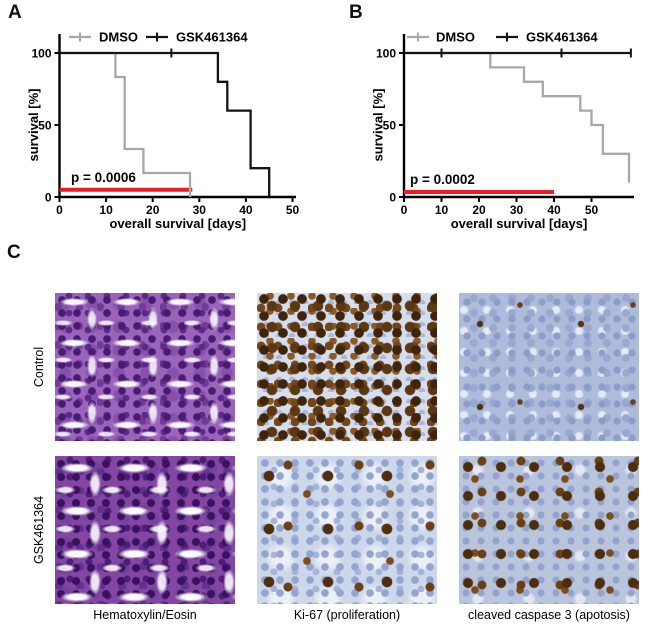  Describe the element at coordinates (14, 252) in the screenshot. I see `panel-label-c: C` at that location.